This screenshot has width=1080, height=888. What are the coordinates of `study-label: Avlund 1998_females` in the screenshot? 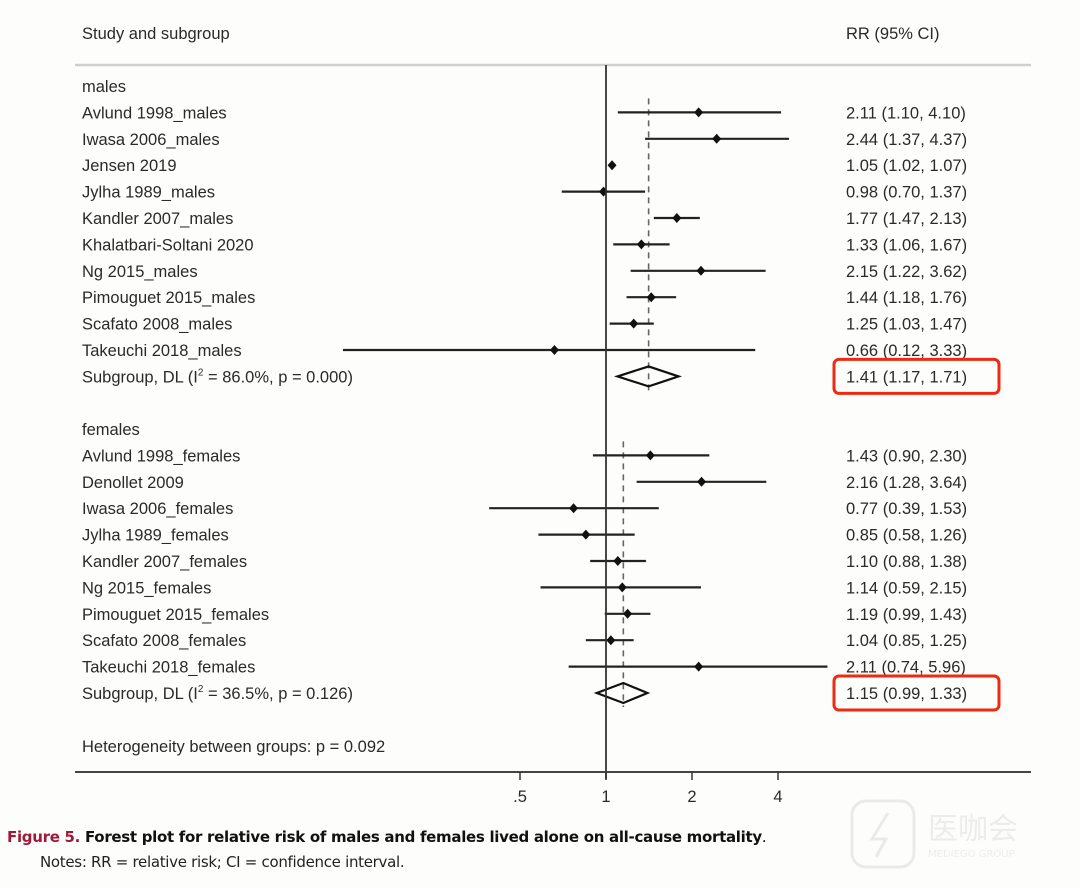 It's located at (161, 456).